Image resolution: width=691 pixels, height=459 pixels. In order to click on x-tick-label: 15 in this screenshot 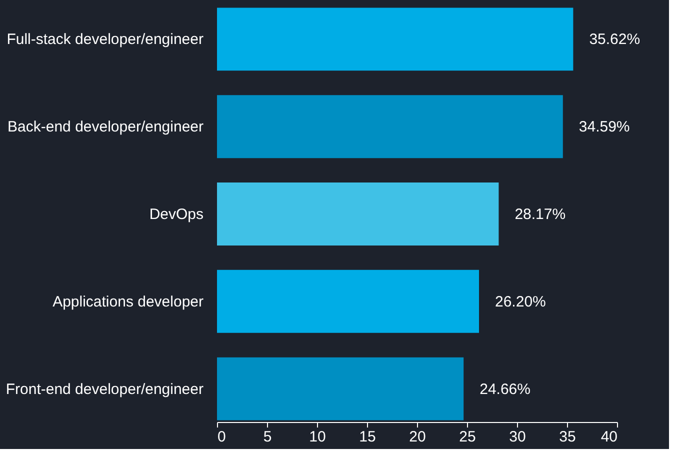, I will do `click(367, 437)`.